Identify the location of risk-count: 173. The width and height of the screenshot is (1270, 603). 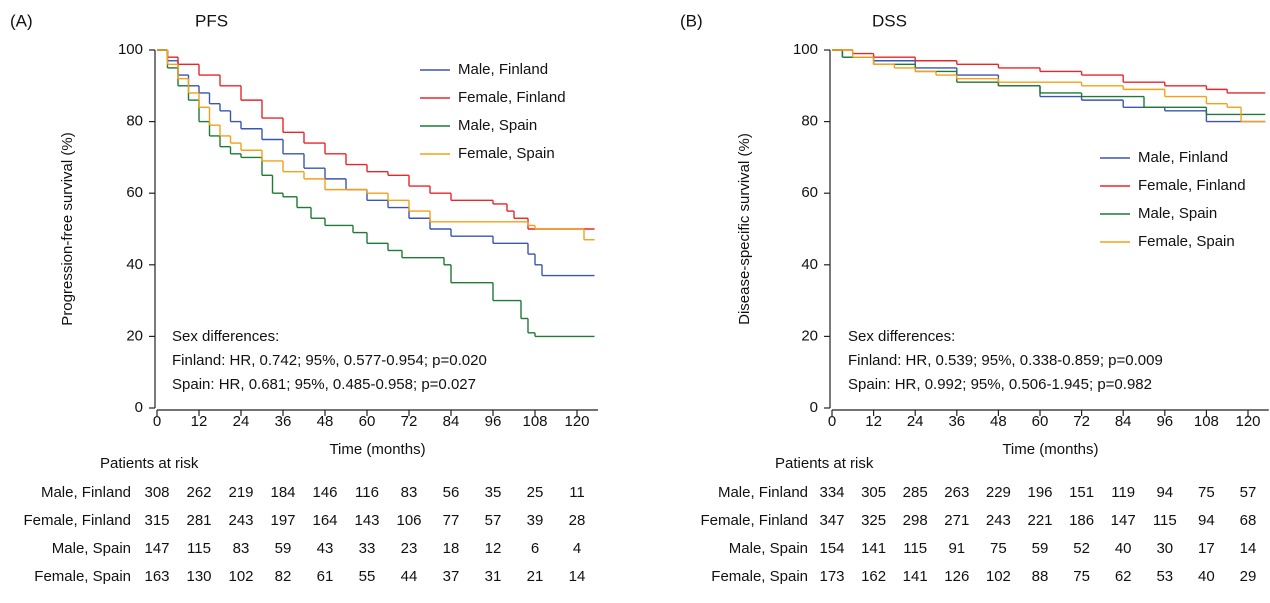
(831, 576).